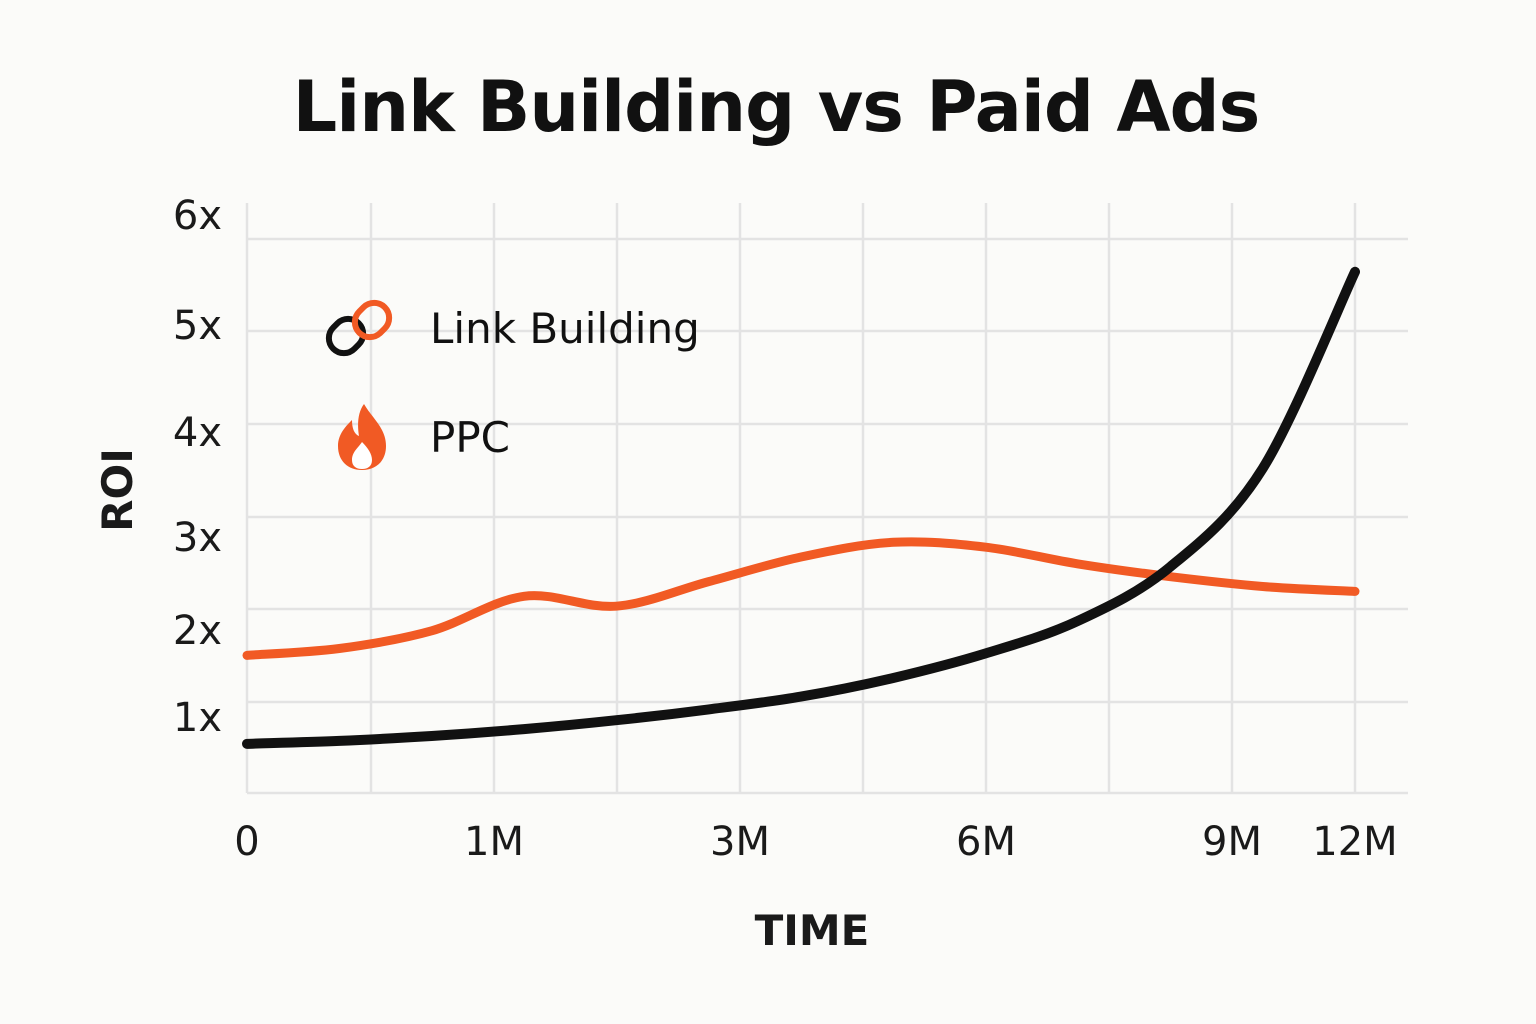 This screenshot has width=1536, height=1024. I want to click on legend-label-ppc: PPC, so click(470, 437).